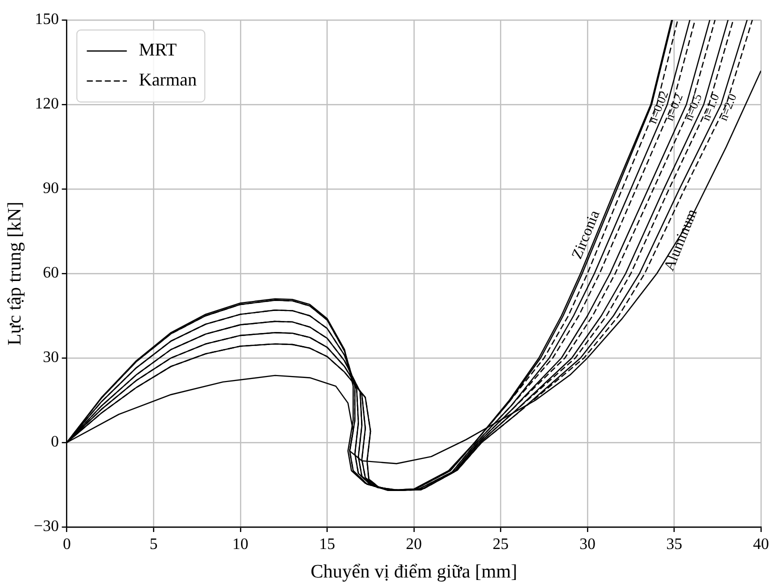  I want to click on x-tick-label: 25, so click(500, 544).